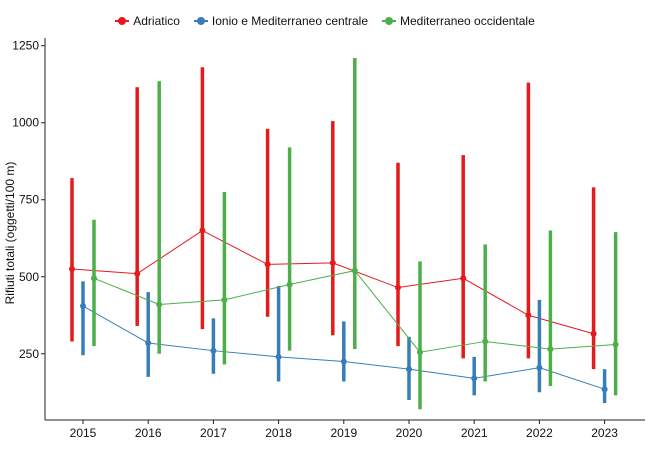 The width and height of the screenshot is (650, 450). I want to click on x-tick-label: 2015, so click(83, 433).